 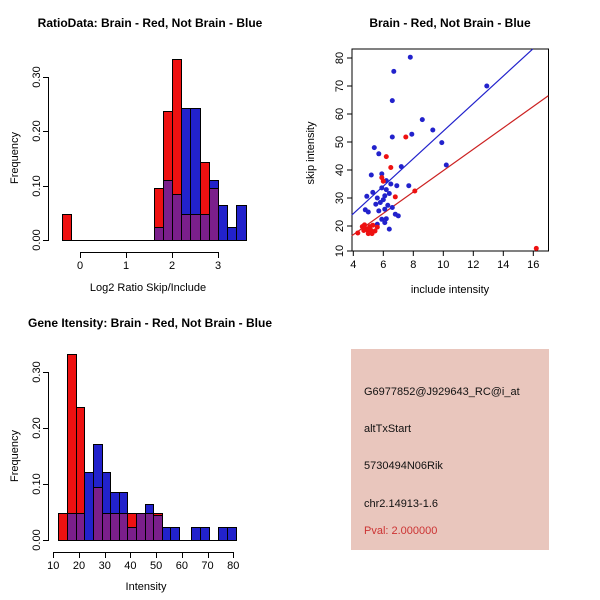 I want to click on x-tick-label: 2, so click(x=172, y=266).